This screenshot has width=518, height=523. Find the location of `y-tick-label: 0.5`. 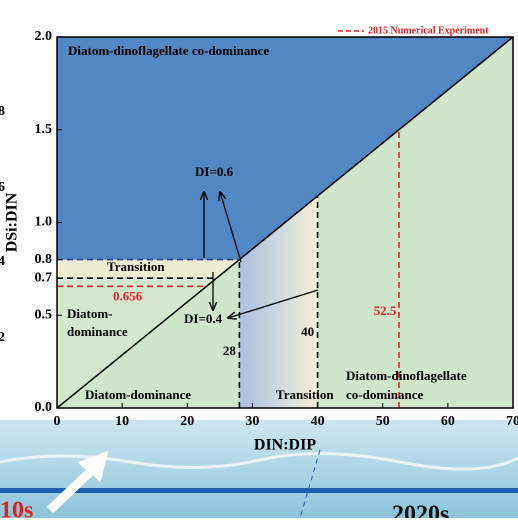

y-tick-label: 0.5 is located at coordinates (44, 314).